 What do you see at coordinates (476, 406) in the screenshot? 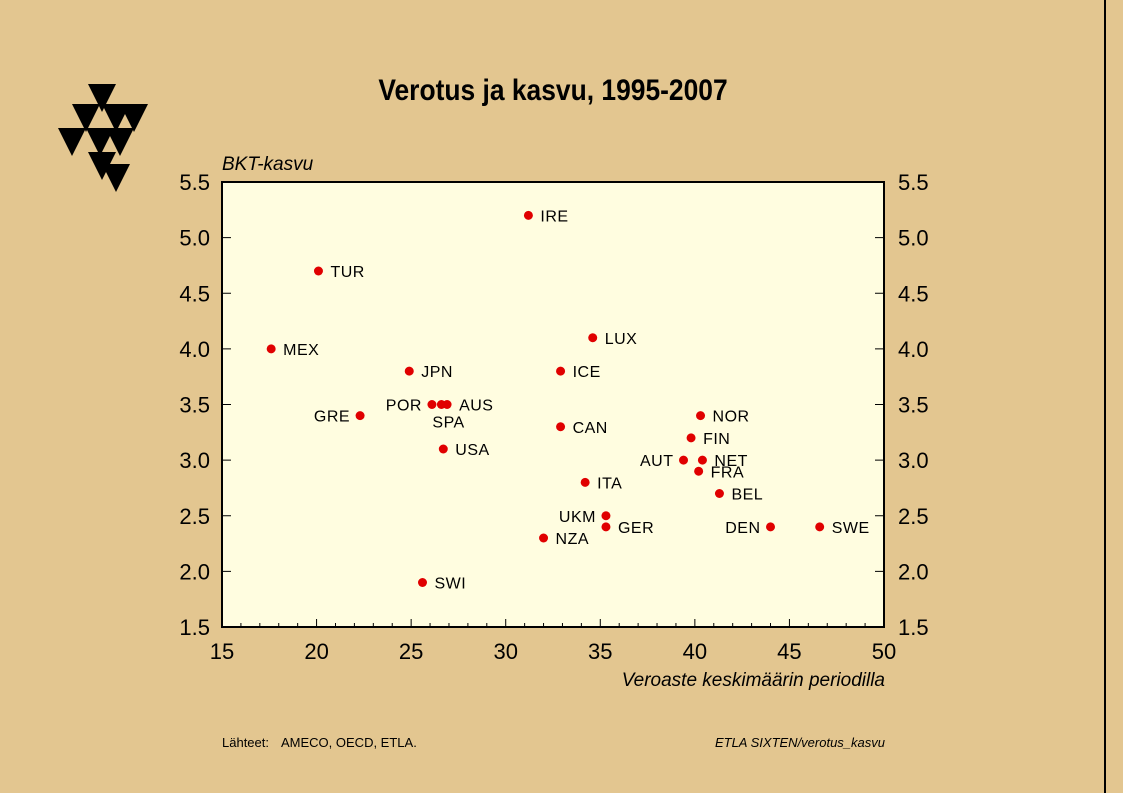
I see `point-label: AUS` at bounding box center [476, 406].